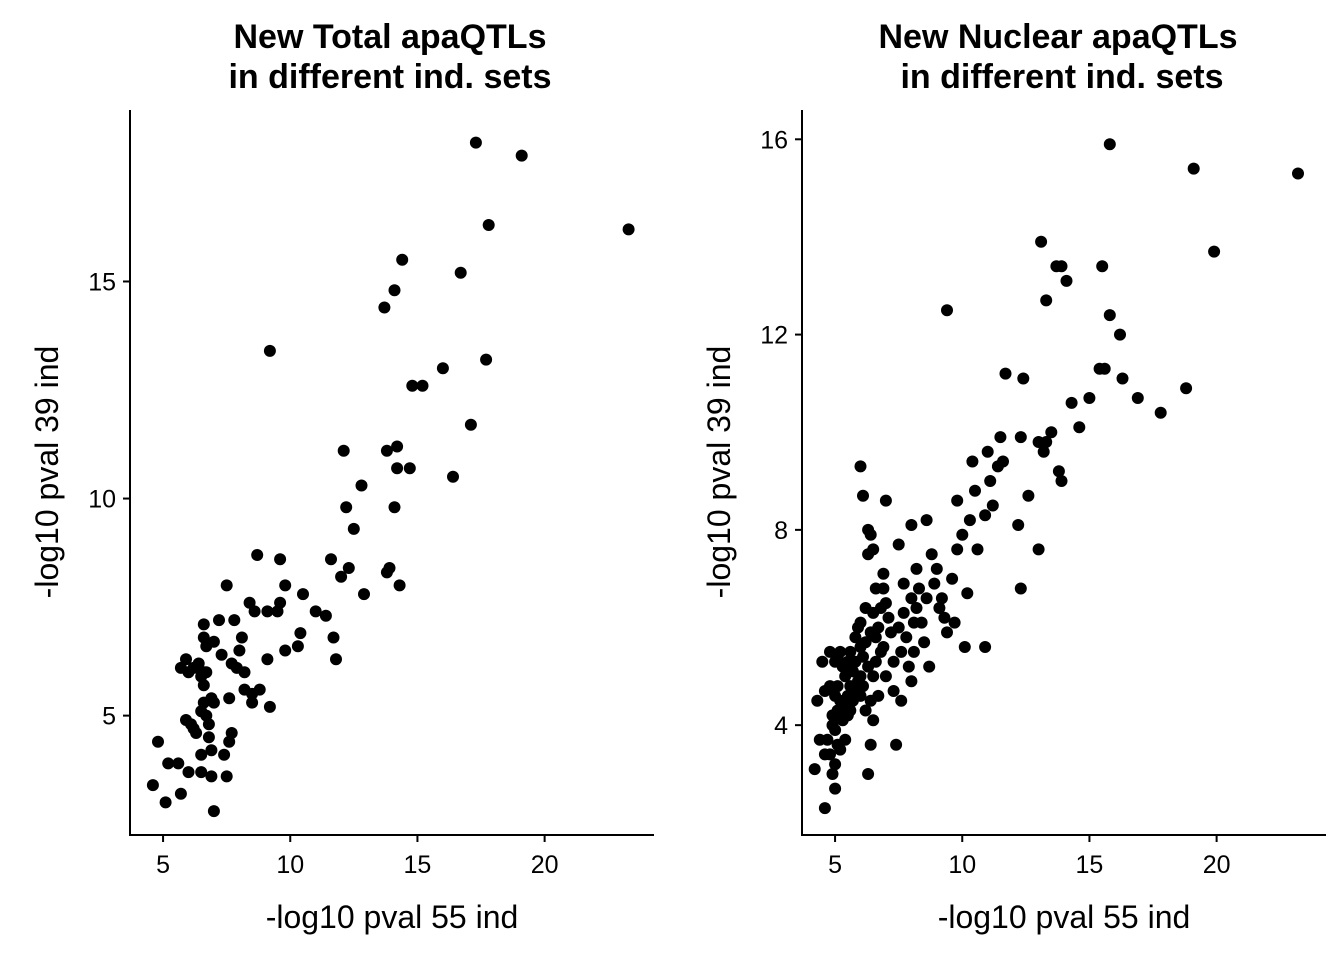 The width and height of the screenshot is (1344, 960). What do you see at coordinates (774, 140) in the screenshot?
I see `y-tick-label: 16` at bounding box center [774, 140].